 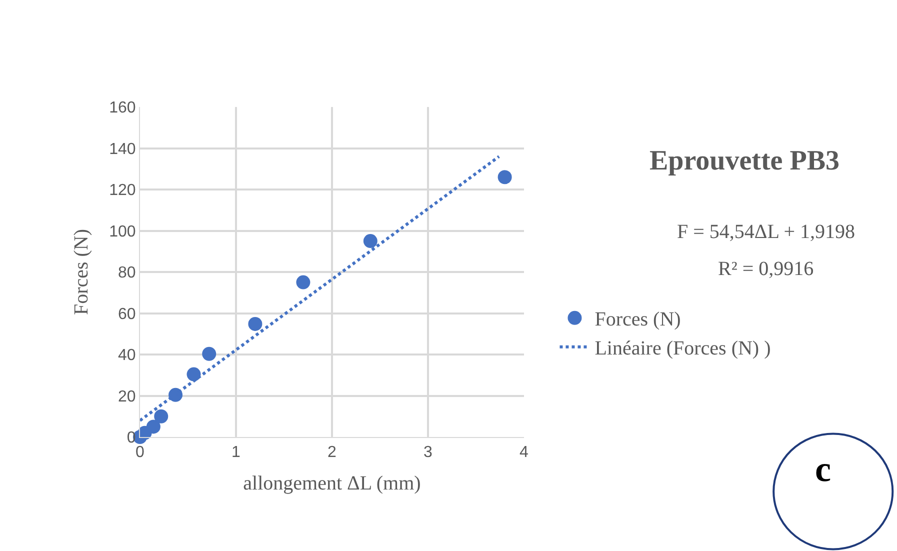 I want to click on y-tick-label: 80, so click(x=127, y=273).